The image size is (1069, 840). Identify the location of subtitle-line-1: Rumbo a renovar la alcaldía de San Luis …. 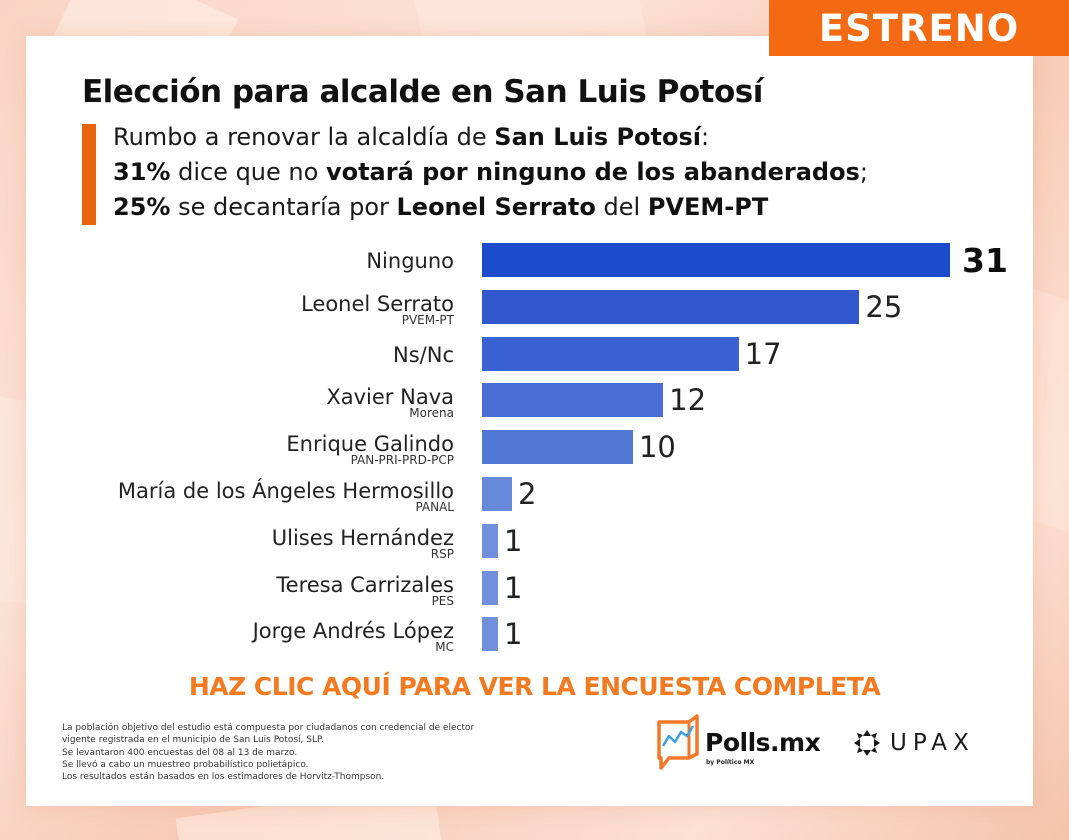
(490, 137).